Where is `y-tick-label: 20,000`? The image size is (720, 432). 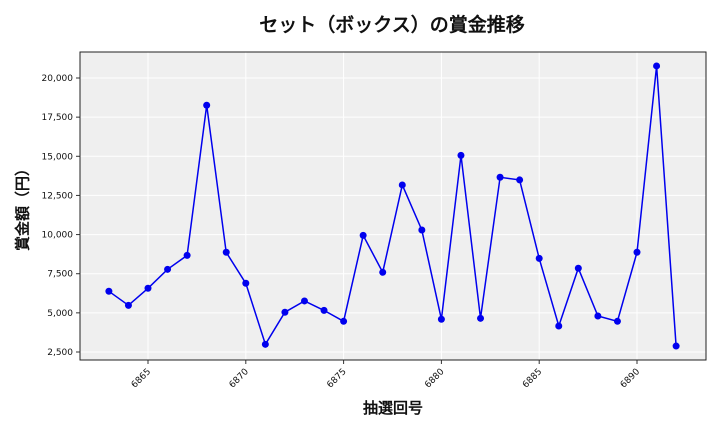
y-tick-label: 20,000 is located at coordinates (58, 79).